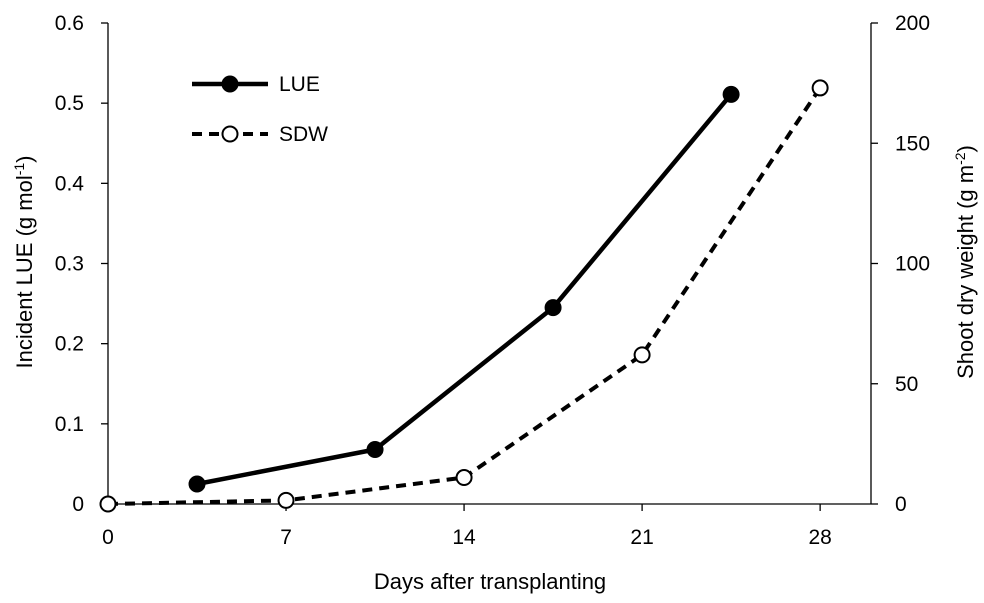 The image size is (984, 603). What do you see at coordinates (108, 537) in the screenshot?
I see `x-tick-label: 0` at bounding box center [108, 537].